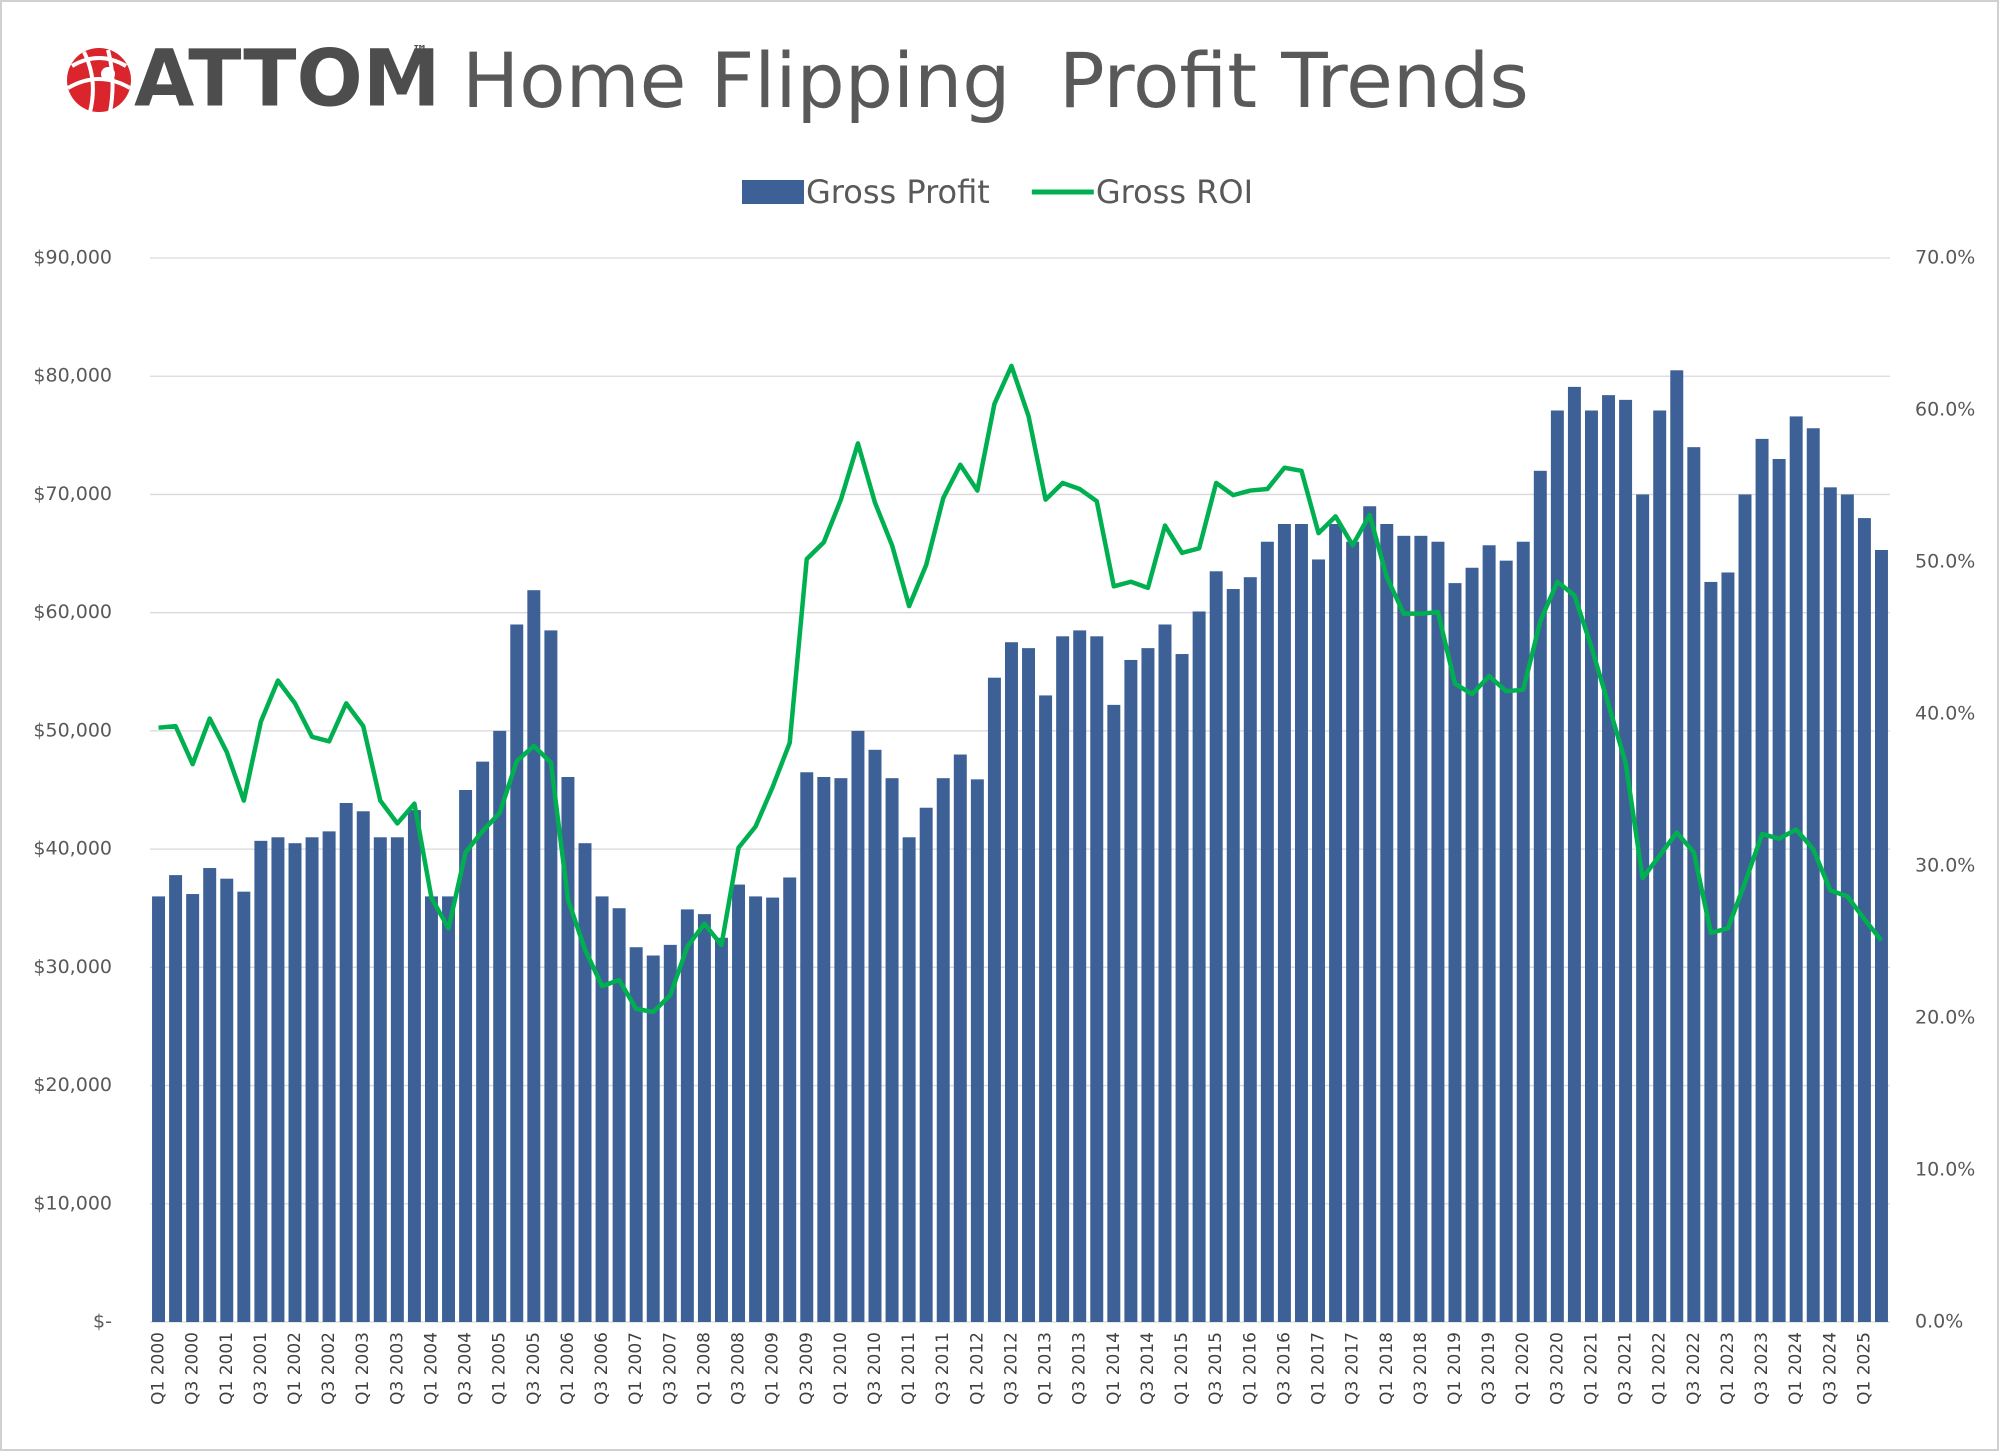  Describe the element at coordinates (1182, 1368) in the screenshot. I see `x-tick-label: Q1 2015` at that location.